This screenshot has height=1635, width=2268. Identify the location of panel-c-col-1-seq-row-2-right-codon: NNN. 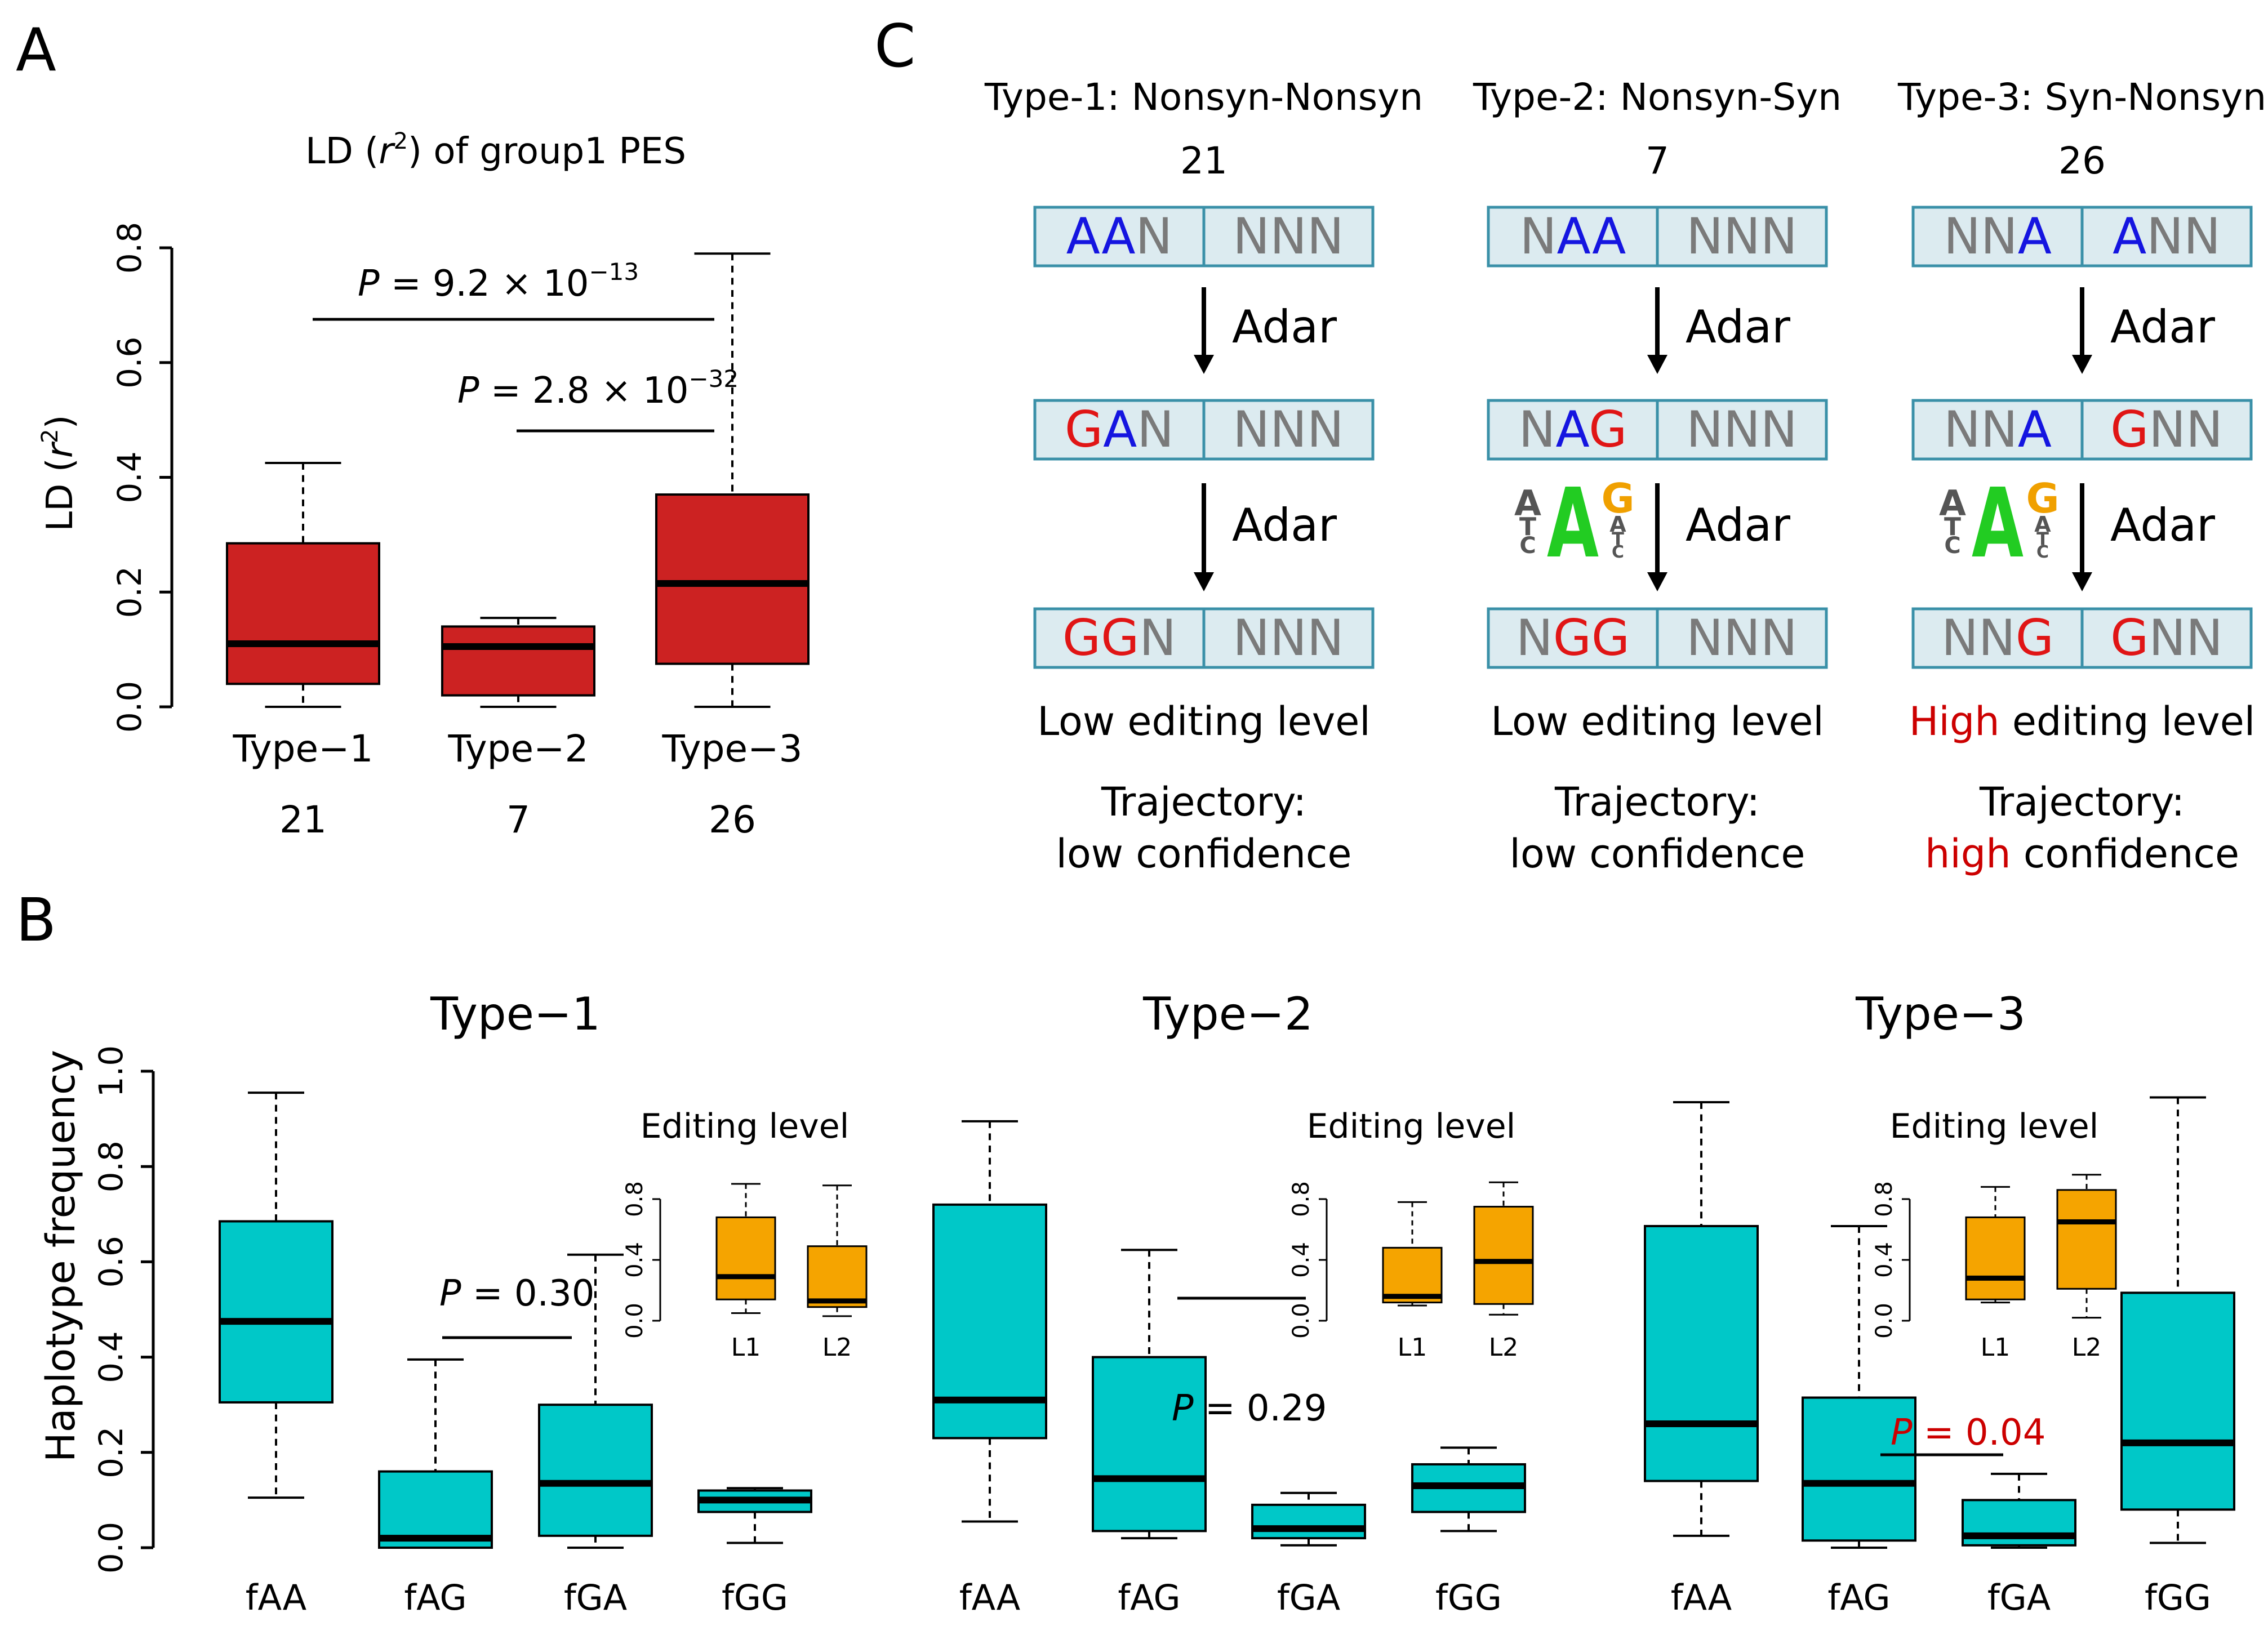
(1288, 429).